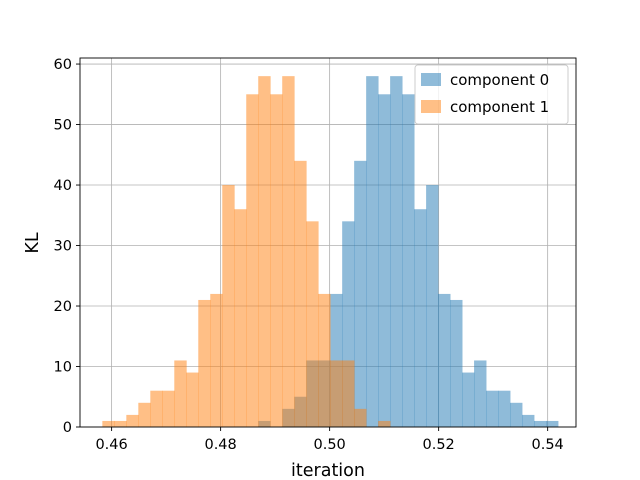 Image resolution: width=640 pixels, height=480 pixels. What do you see at coordinates (63, 65) in the screenshot?
I see `y-tick-label: 60` at bounding box center [63, 65].